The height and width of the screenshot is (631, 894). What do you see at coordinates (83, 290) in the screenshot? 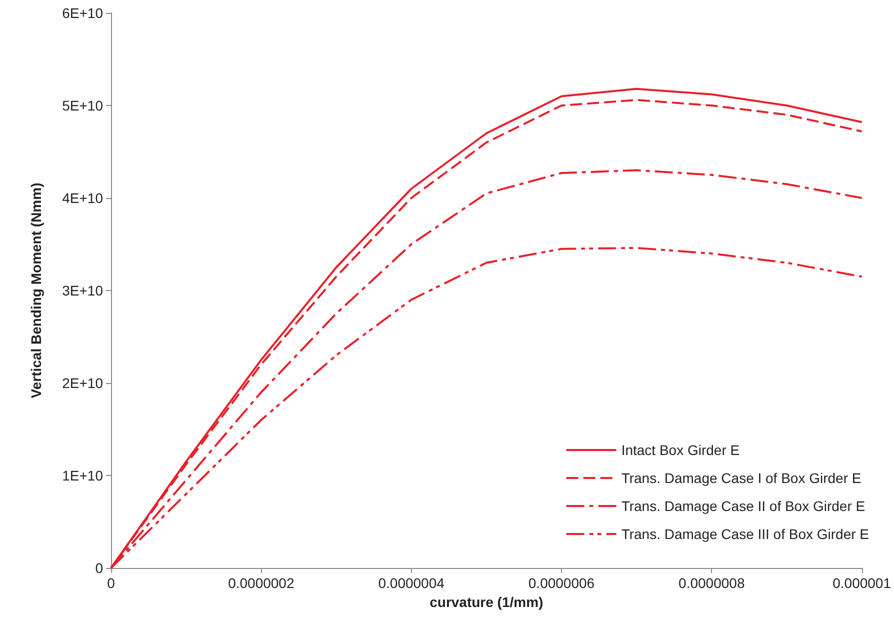
I see `y-tick-label: 3E+10` at bounding box center [83, 290].